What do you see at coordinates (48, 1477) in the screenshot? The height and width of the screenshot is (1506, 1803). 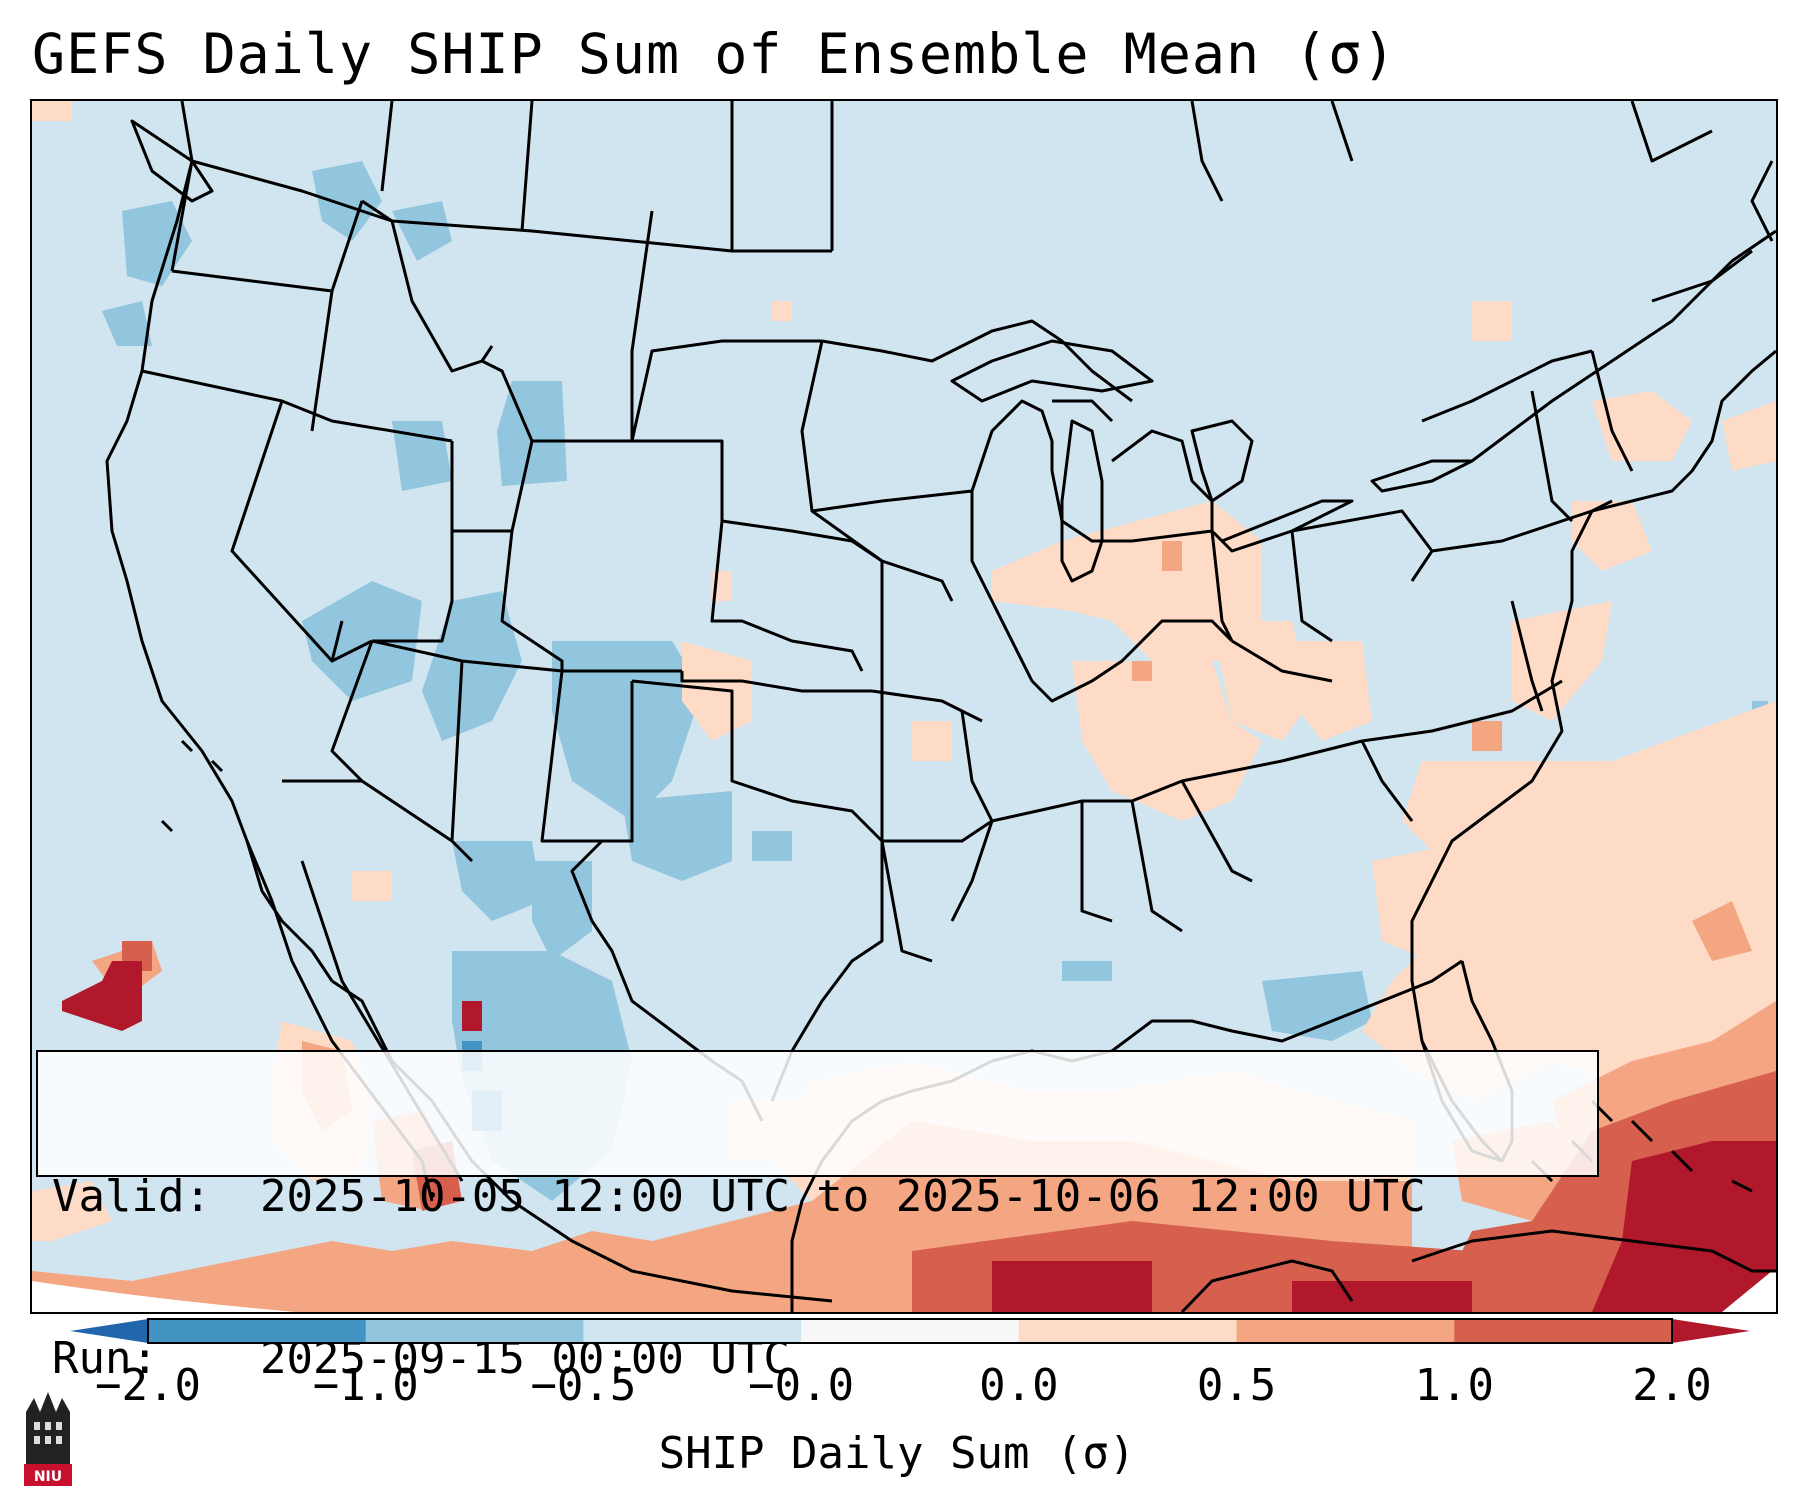 I see `logo-text: NIU` at bounding box center [48, 1477].